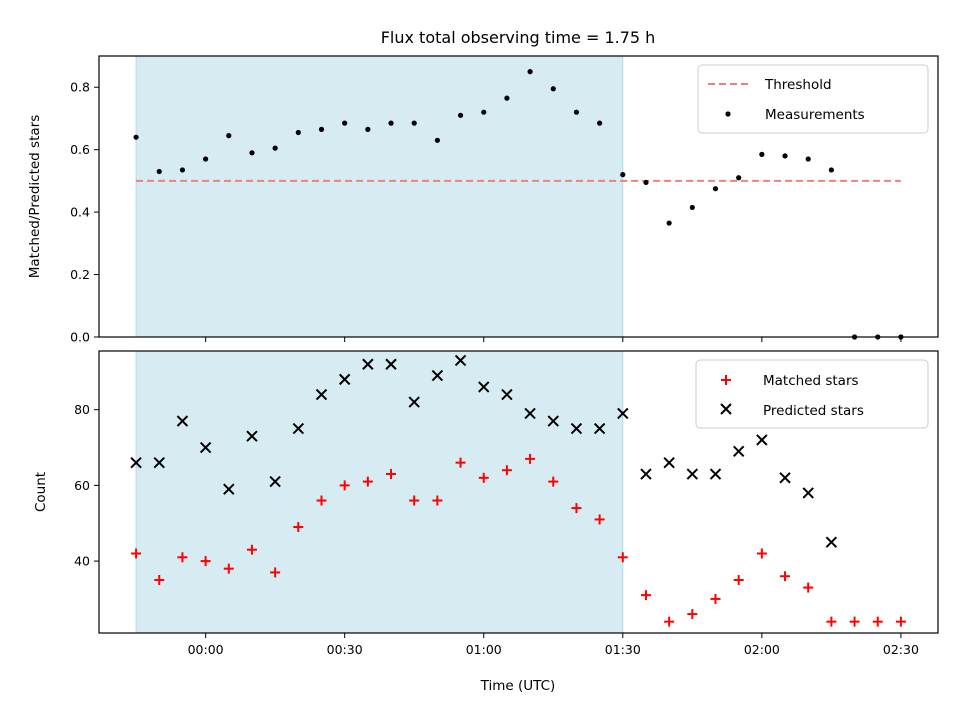 Image resolution: width=960 pixels, height=720 pixels. Describe the element at coordinates (80, 87) in the screenshot. I see `ratio-y-tick-label: 0.8` at that location.